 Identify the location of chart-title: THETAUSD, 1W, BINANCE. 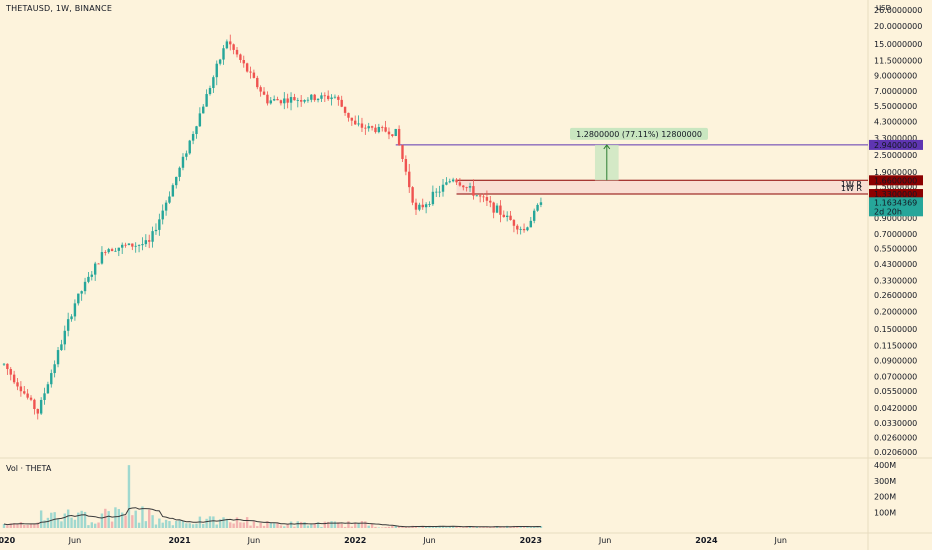
(59, 8).